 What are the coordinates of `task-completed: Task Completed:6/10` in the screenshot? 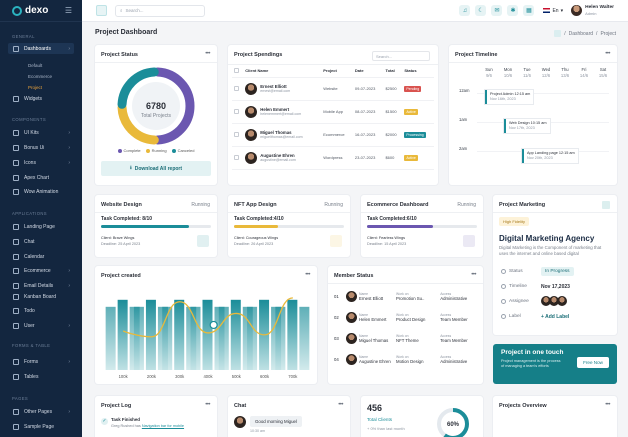 It's located at (392, 219).